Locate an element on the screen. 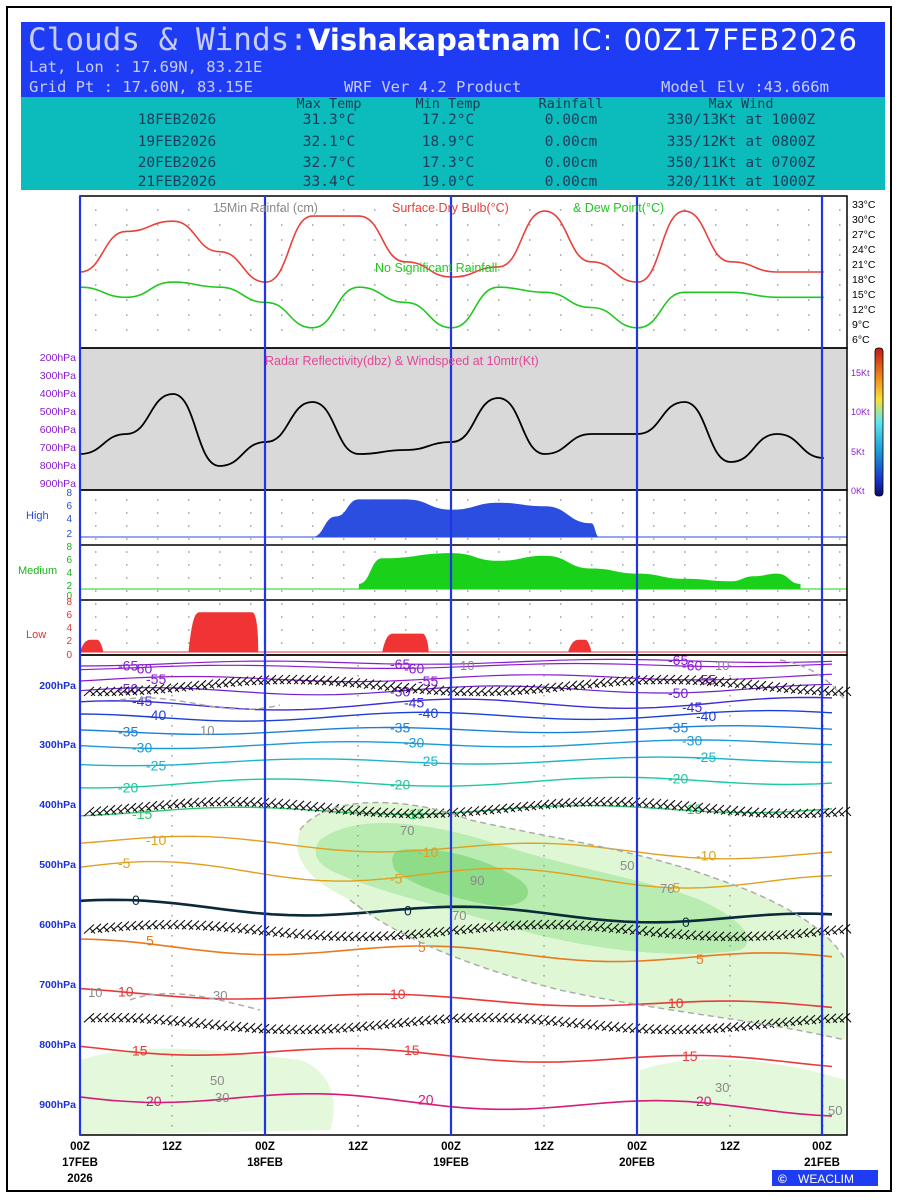  isotherm-label: -5 is located at coordinates (396, 878).